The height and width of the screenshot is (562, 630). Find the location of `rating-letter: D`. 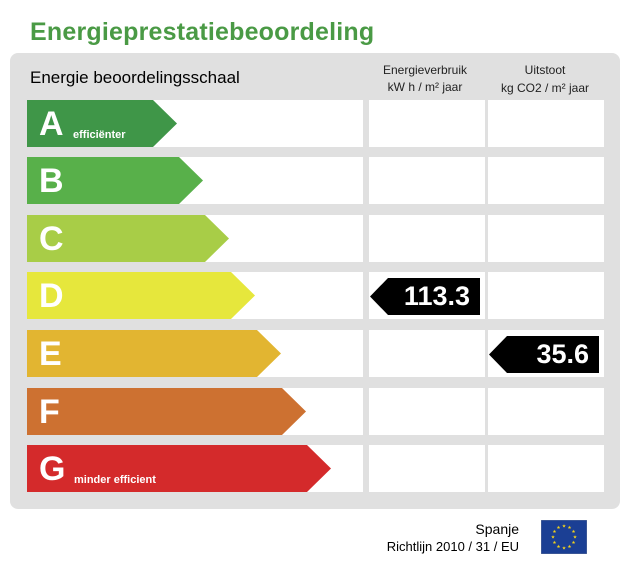

rating-letter: D is located at coordinates (51, 296).